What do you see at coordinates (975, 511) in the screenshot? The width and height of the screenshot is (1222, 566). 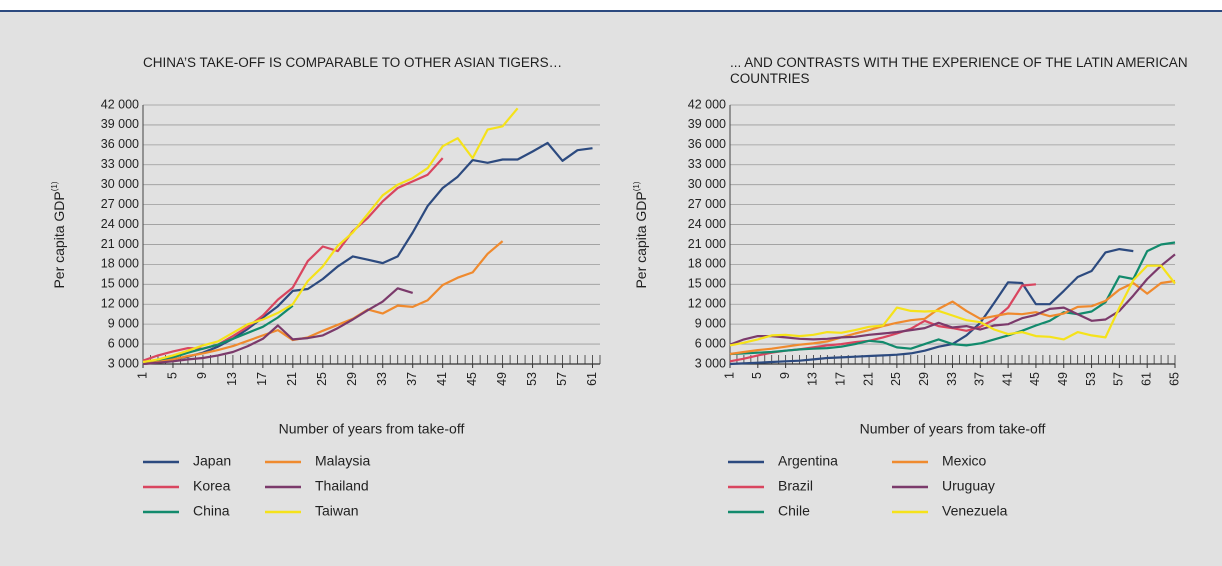 I see `legend-label: Venezuela` at bounding box center [975, 511].